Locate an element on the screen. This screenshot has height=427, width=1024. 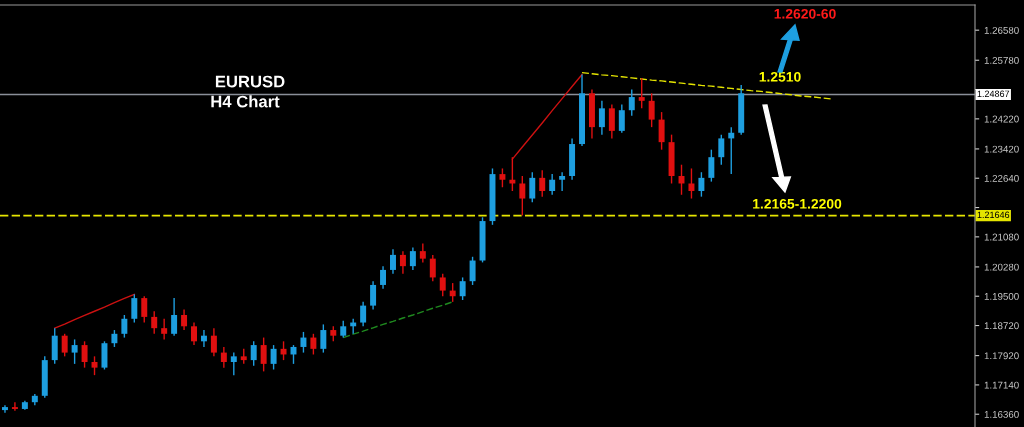
y-tick-label: 1.21080 is located at coordinates (1001, 237).